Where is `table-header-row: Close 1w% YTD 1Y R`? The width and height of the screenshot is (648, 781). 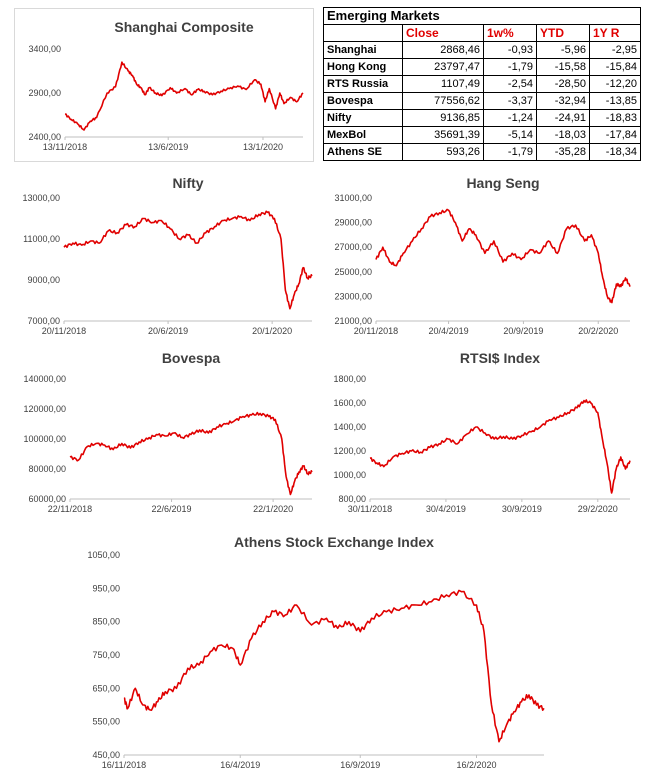
table-header-row: Close 1w% YTD 1Y R is located at coordinates (482, 33).